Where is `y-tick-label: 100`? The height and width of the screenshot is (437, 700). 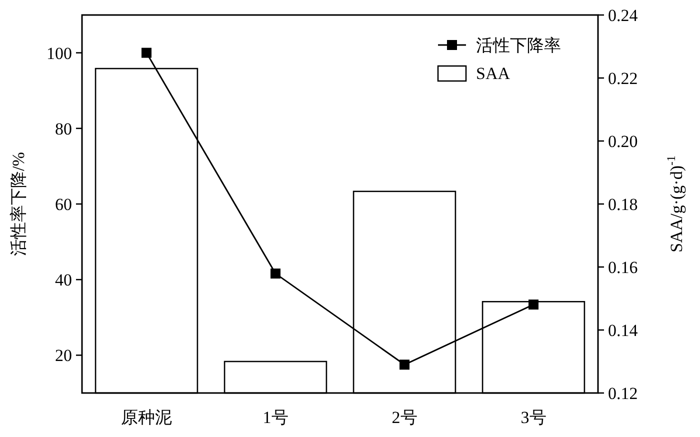 y-tick-label: 100 is located at coordinates (59, 53).